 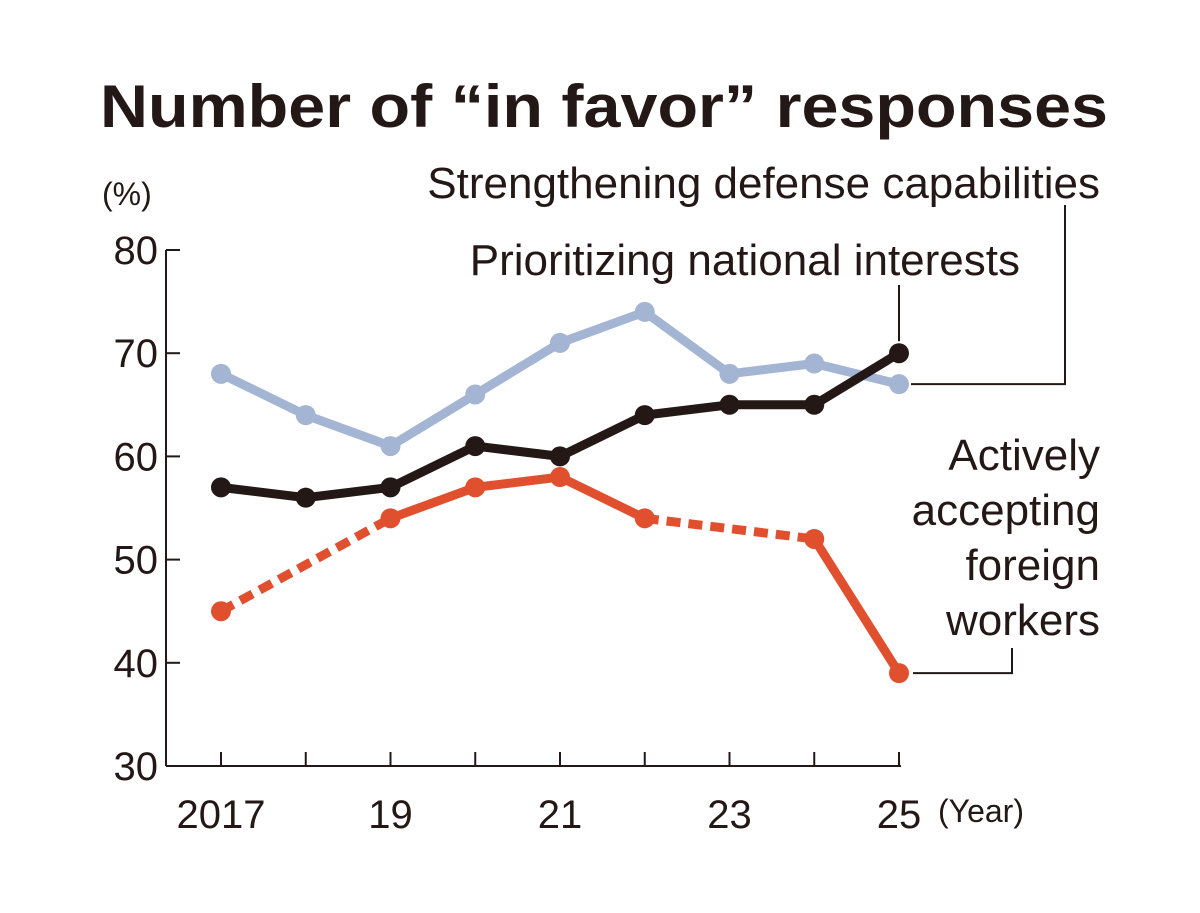 I want to click on x-axis-label: (Year), so click(x=981, y=811).